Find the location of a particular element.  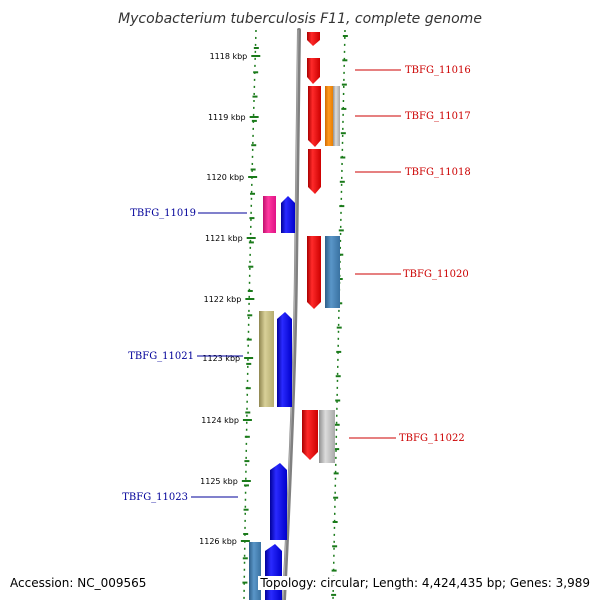

gene-label: TBFG_11018 is located at coordinates (438, 172).